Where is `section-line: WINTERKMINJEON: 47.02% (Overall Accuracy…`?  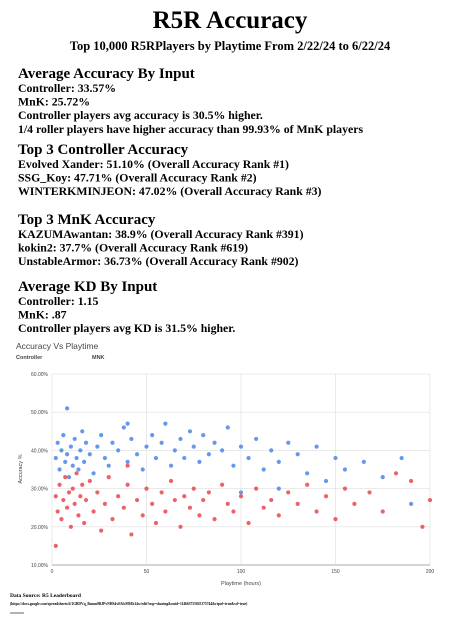 section-line: WINTERKMINJEON: 47.02% (Overall Accuracy… is located at coordinates (169, 191).